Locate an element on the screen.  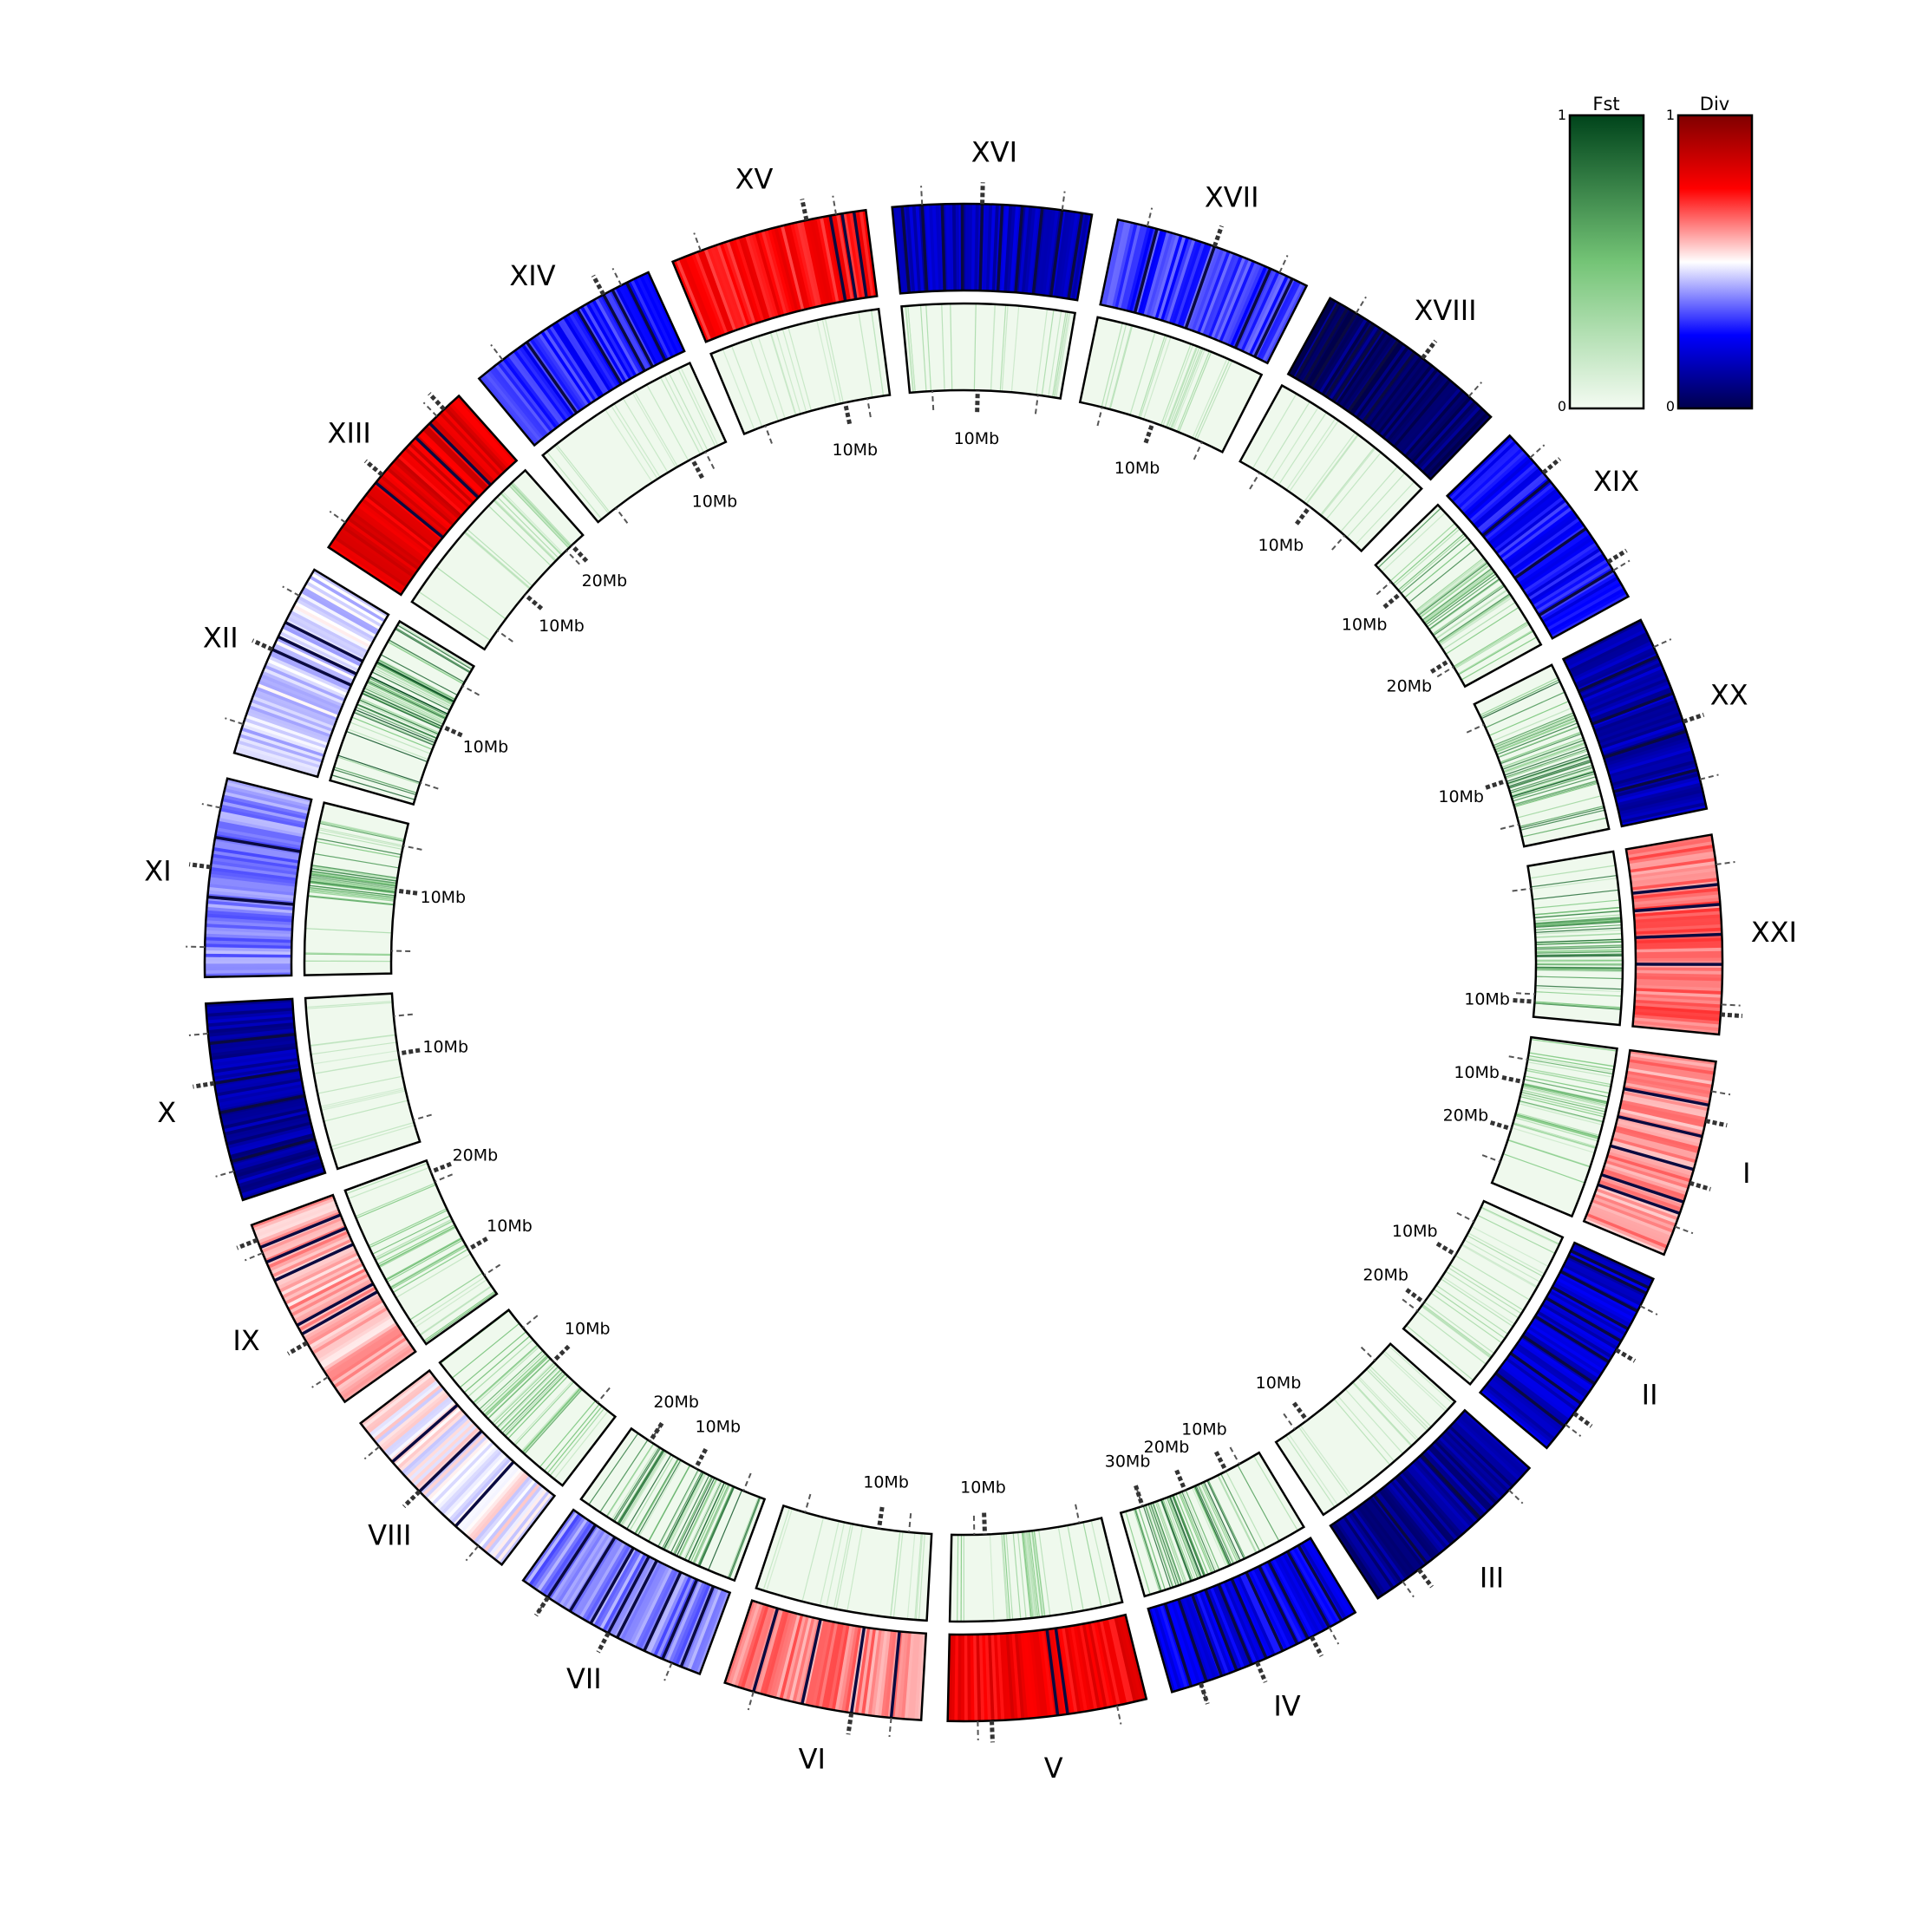
chromosome-xxi: 10Mb is located at coordinates (1603, 935).